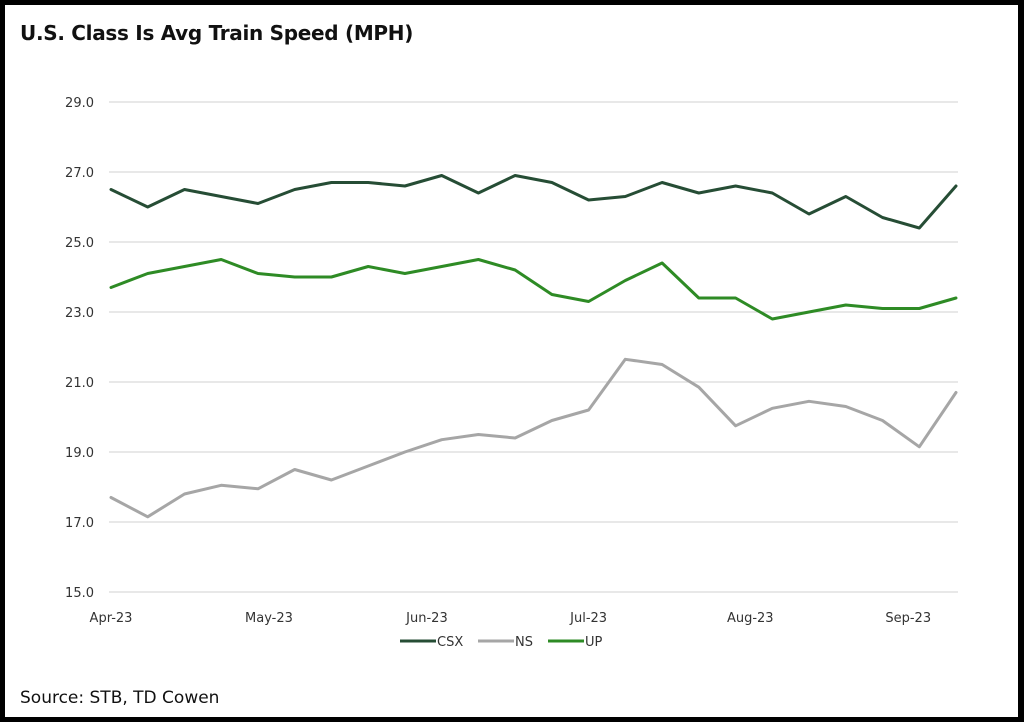 The height and width of the screenshot is (722, 1024). What do you see at coordinates (79, 523) in the screenshot?
I see `y-tick-label: 17.0` at bounding box center [79, 523].